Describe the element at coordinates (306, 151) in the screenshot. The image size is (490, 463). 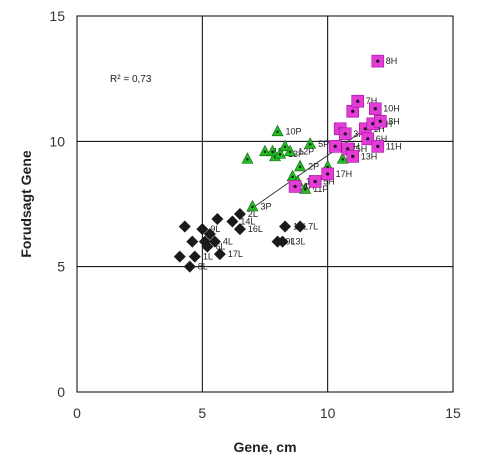
I see `point-label: 12P` at that location.